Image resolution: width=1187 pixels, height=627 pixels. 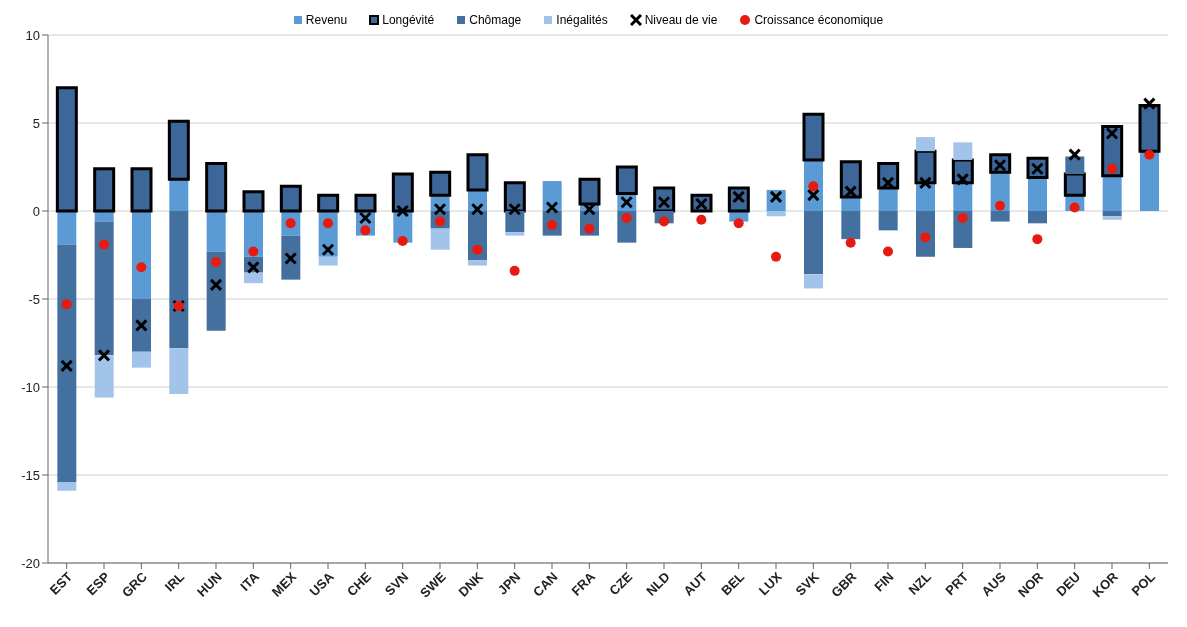 I want to click on legend-label: Inégalités, so click(x=582, y=20).